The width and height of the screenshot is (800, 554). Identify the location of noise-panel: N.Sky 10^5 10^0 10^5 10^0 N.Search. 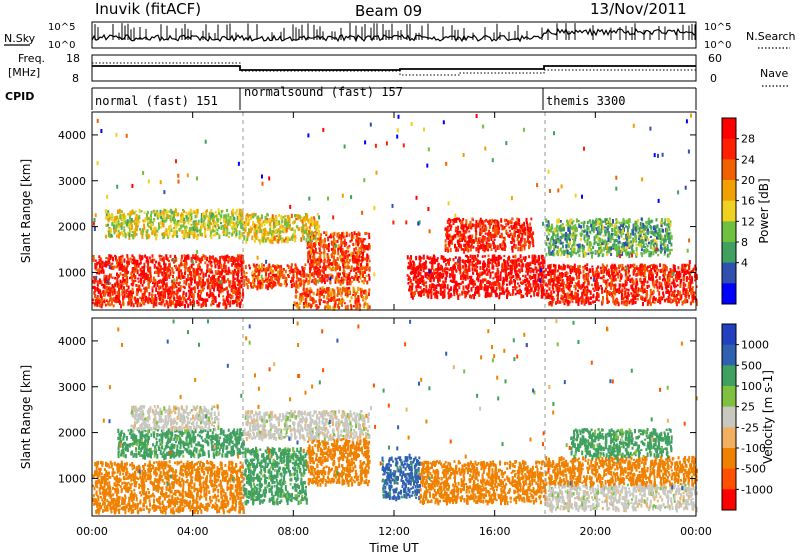
(400, 36).